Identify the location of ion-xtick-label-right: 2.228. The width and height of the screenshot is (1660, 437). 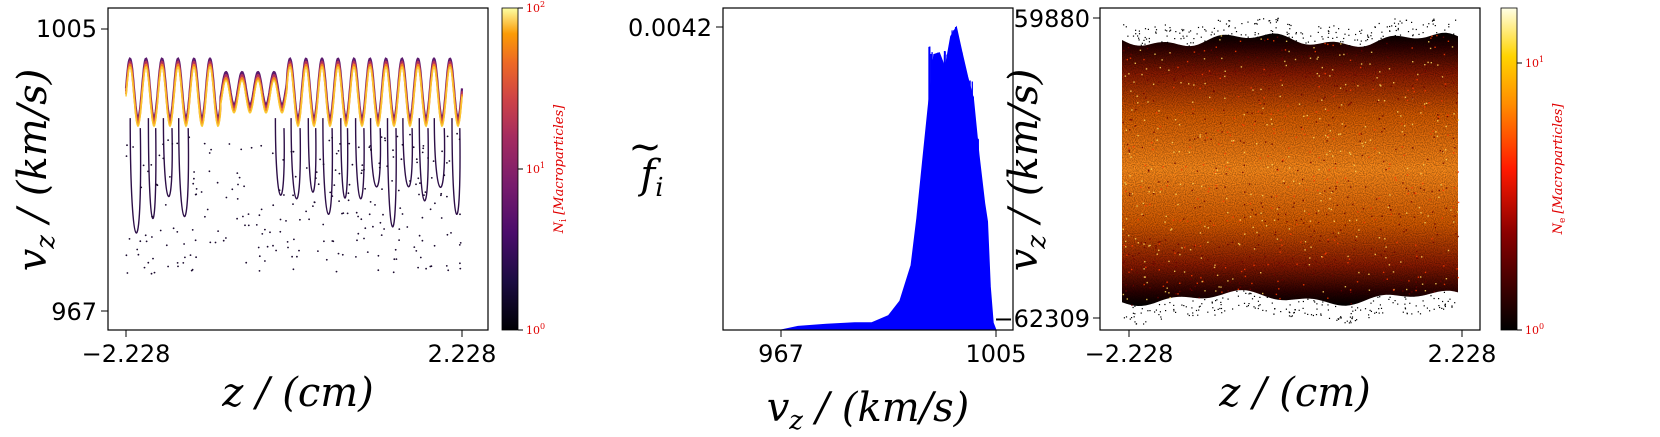
(462, 354).